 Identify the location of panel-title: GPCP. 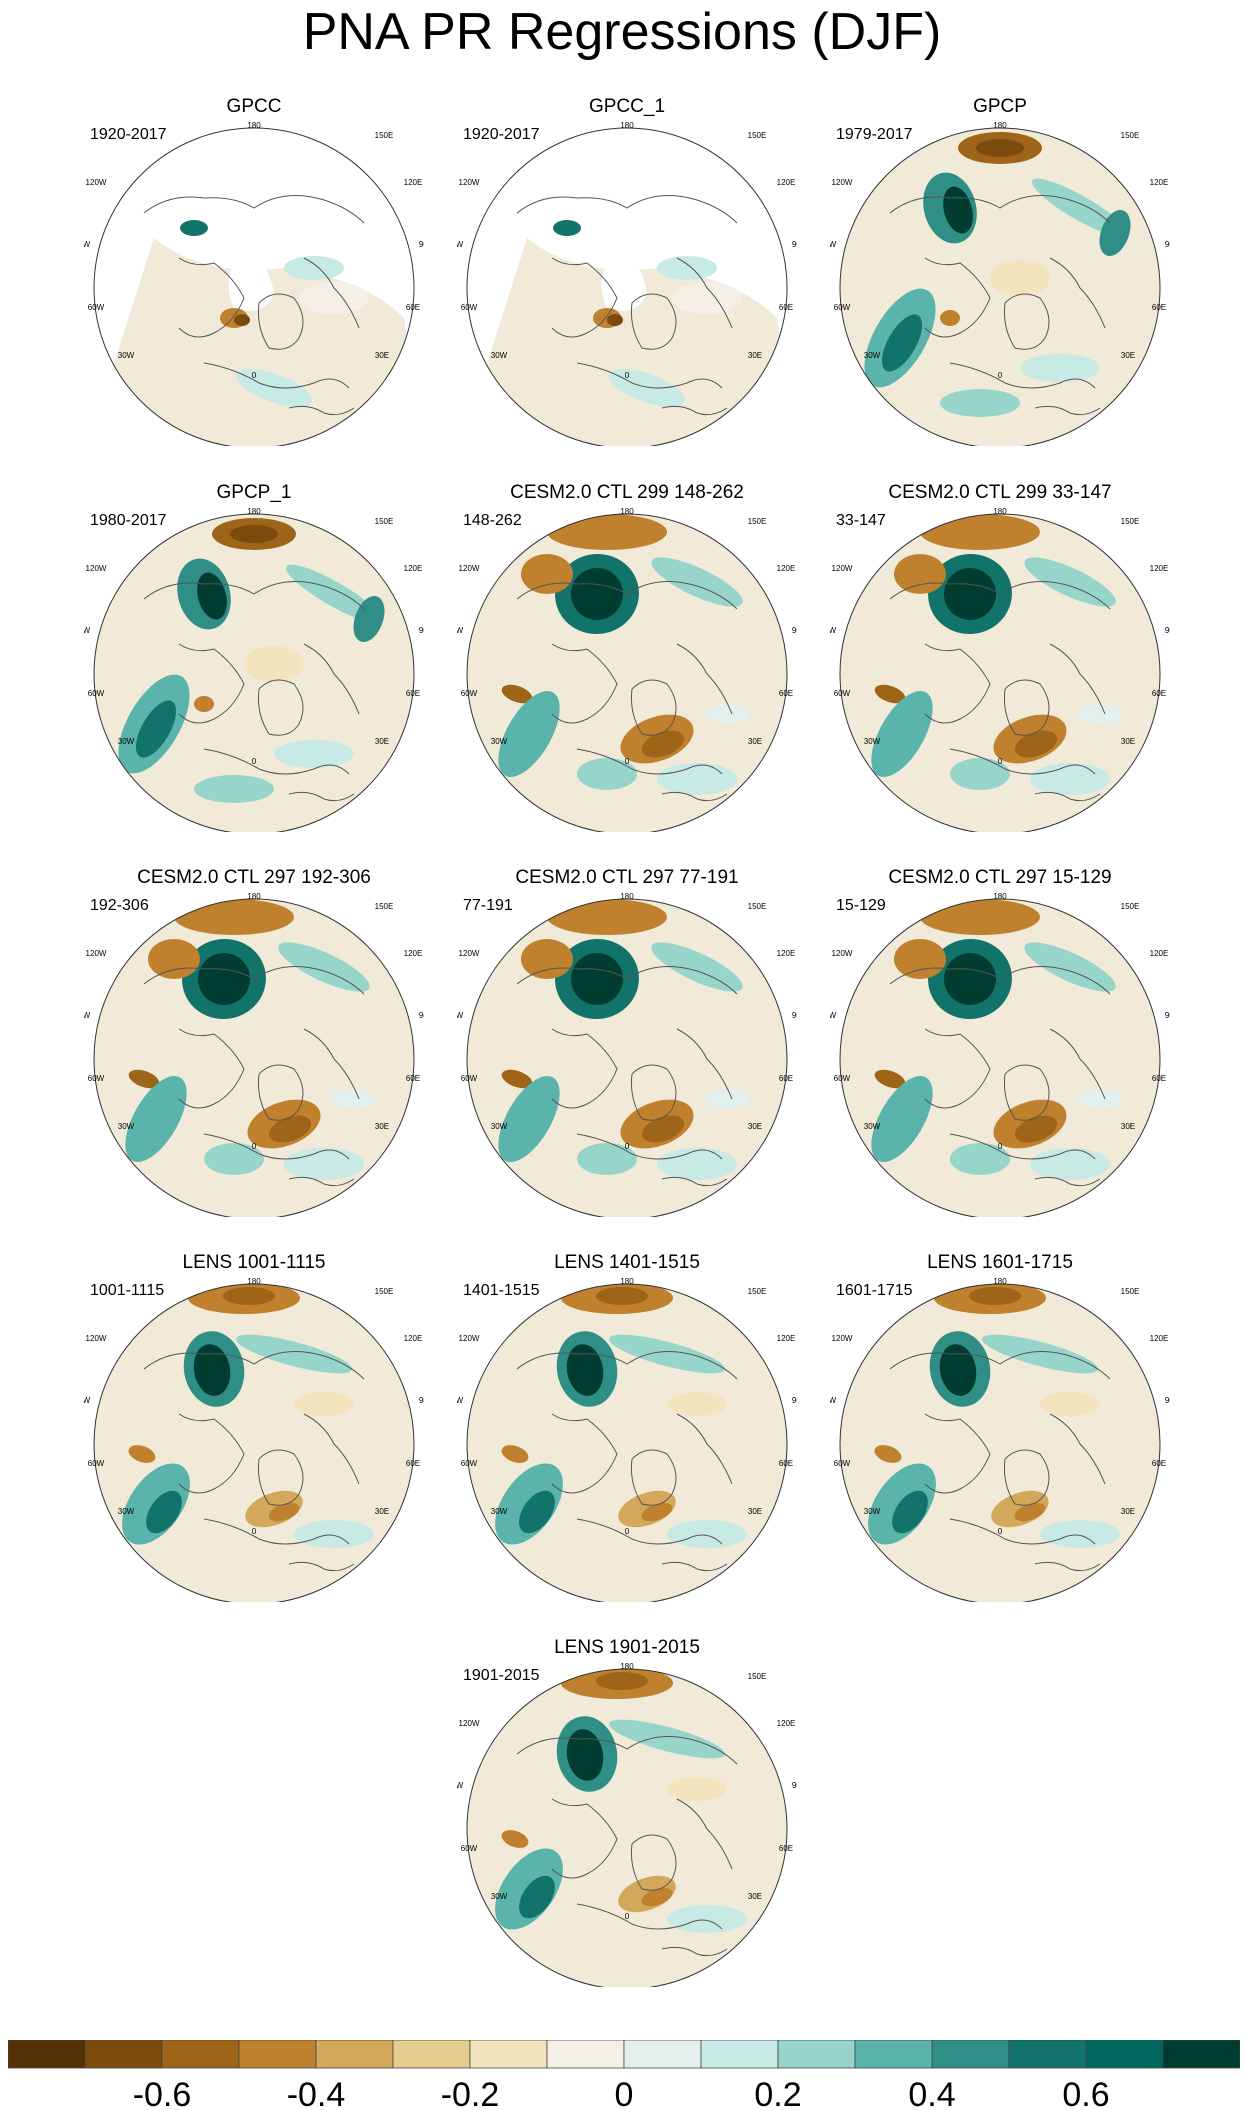
(1000, 106).